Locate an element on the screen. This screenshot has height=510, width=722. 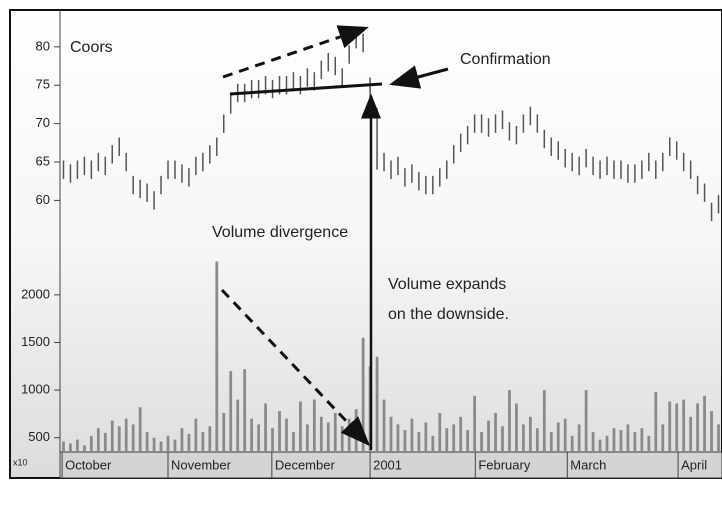
y-tick-label: 60 is located at coordinates (43, 199).